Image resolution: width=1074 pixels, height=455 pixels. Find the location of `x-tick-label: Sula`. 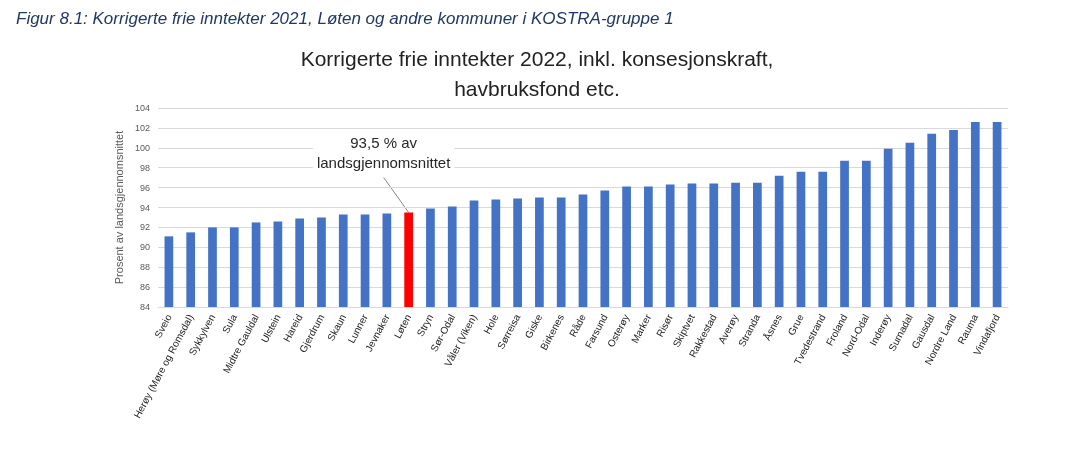

x-tick-label: Sula is located at coordinates (230, 324).